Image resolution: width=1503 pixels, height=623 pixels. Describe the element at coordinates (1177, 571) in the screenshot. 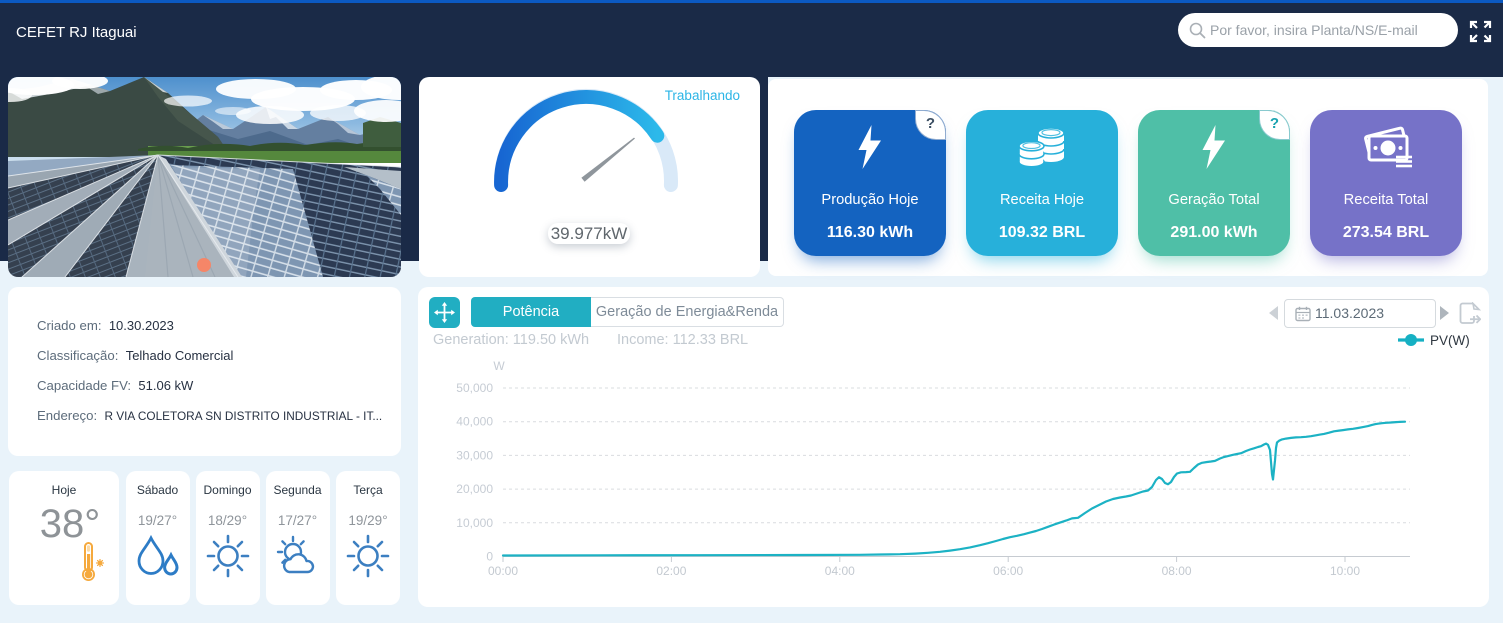

I see `svg-text: 08:00` at that location.